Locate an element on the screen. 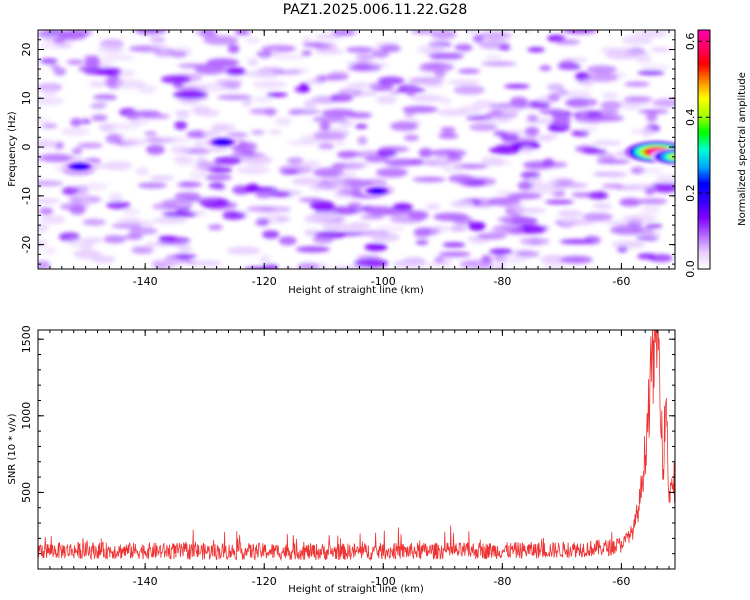  figure-title: PAZ1.2025.006.11.22.G28 is located at coordinates (375, 10).